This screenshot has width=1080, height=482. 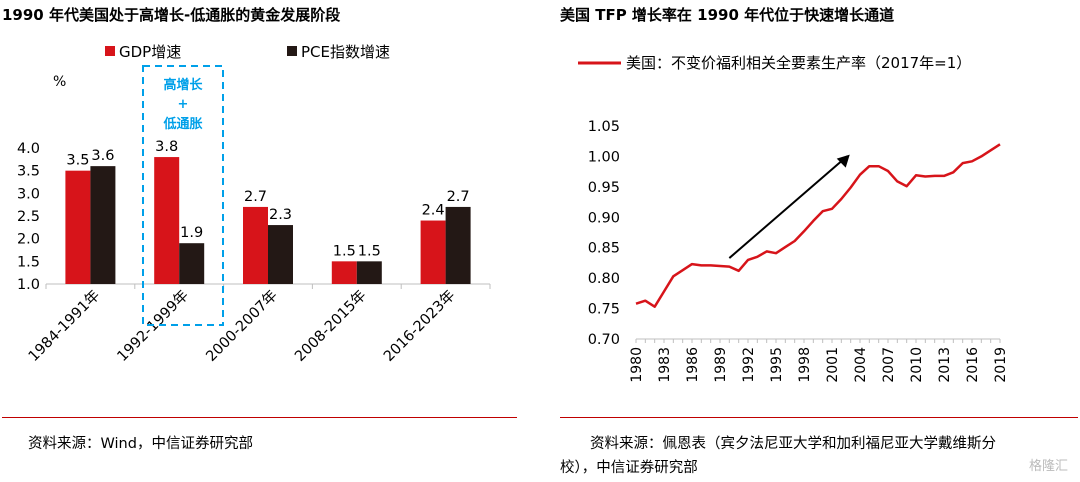 I want to click on y-tick-label: 1.05, so click(x=604, y=127).